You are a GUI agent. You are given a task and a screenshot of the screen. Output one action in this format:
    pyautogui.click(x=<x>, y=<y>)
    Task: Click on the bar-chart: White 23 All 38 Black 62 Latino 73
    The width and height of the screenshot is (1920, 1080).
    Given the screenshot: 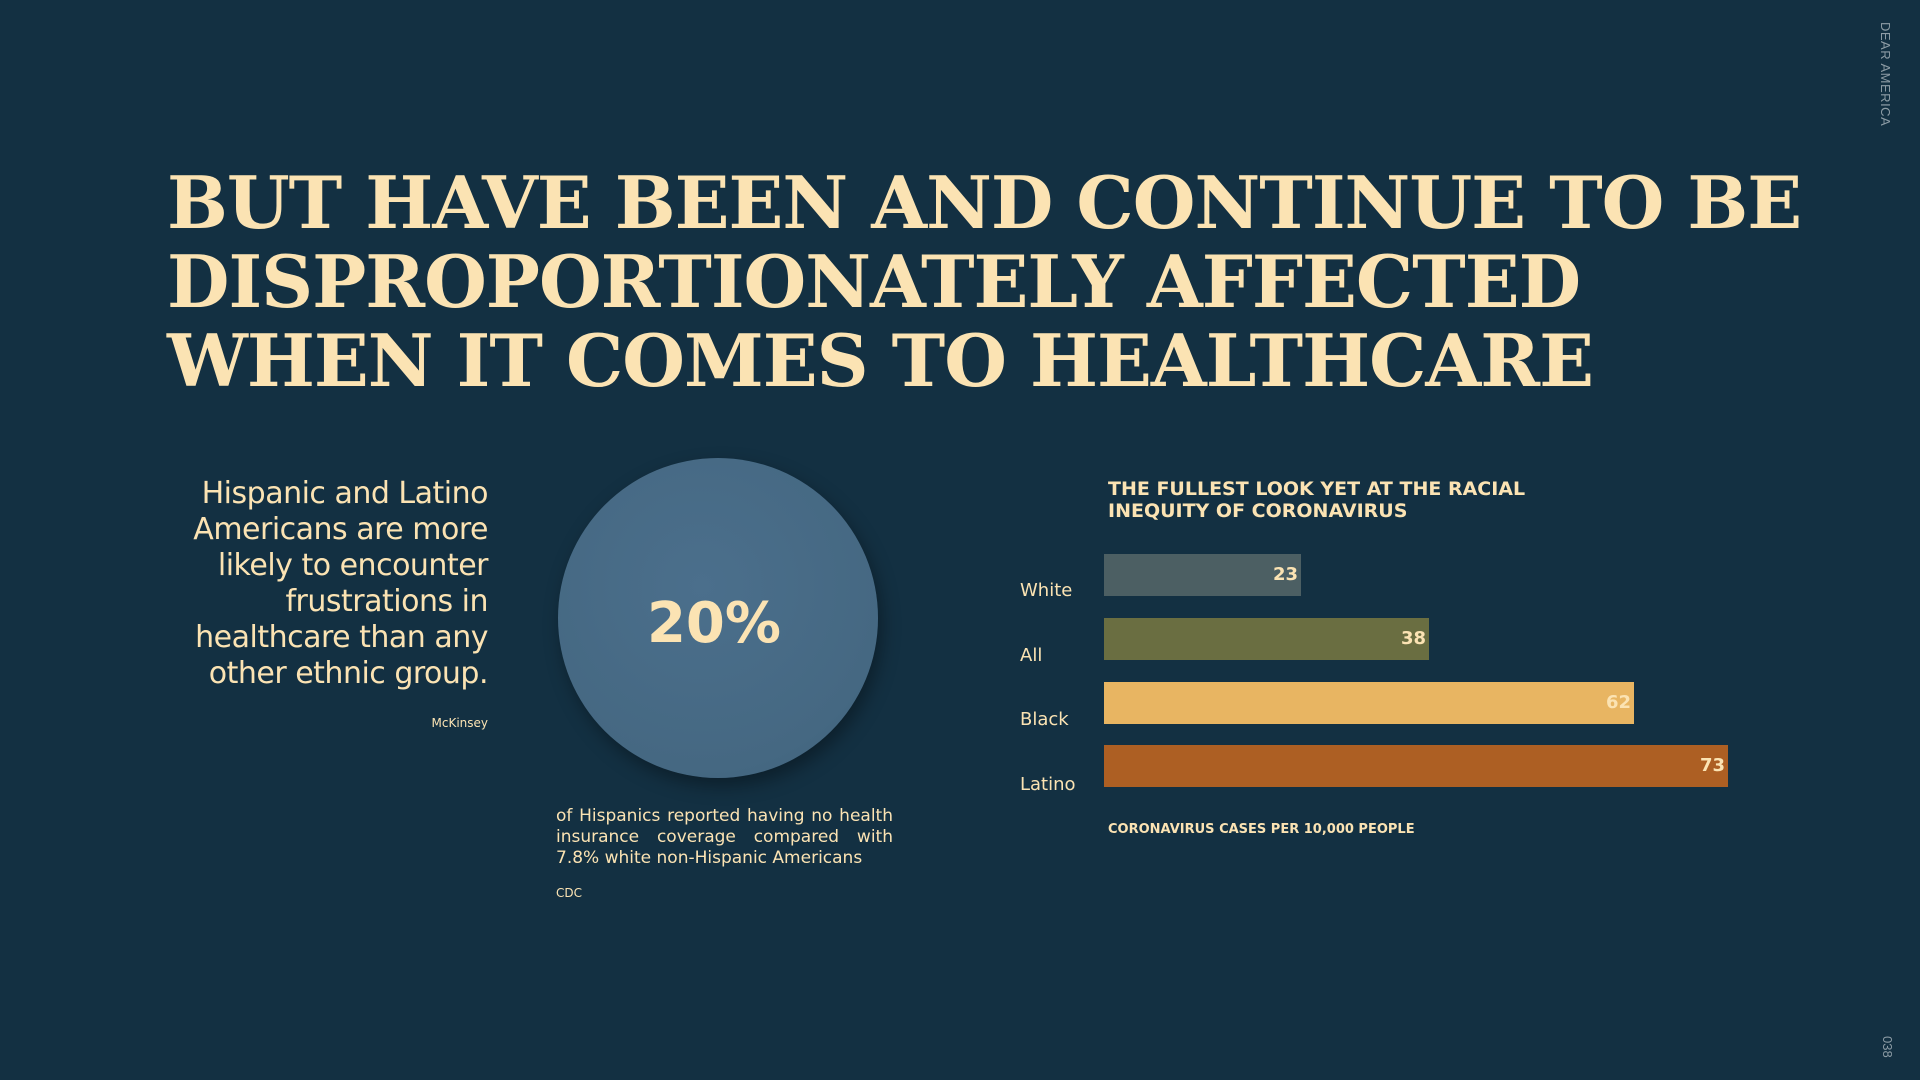 What is the action you would take?
    pyautogui.click(x=1425, y=673)
    